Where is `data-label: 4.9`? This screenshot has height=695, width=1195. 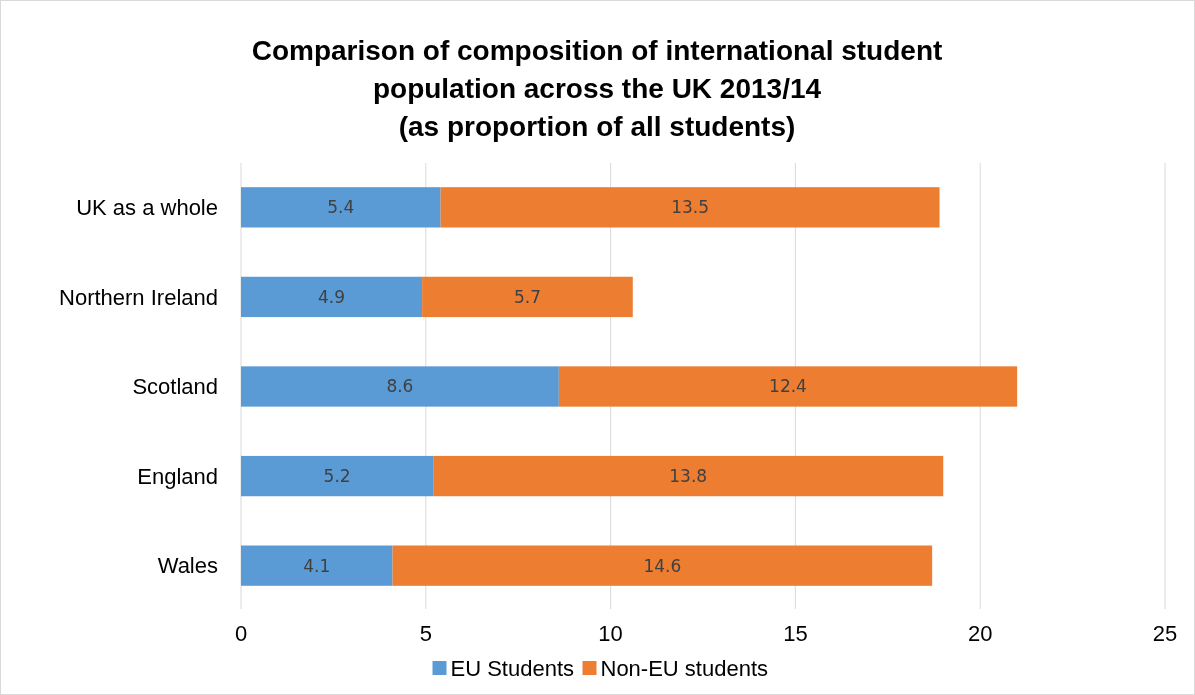
data-label: 4.9 is located at coordinates (332, 296).